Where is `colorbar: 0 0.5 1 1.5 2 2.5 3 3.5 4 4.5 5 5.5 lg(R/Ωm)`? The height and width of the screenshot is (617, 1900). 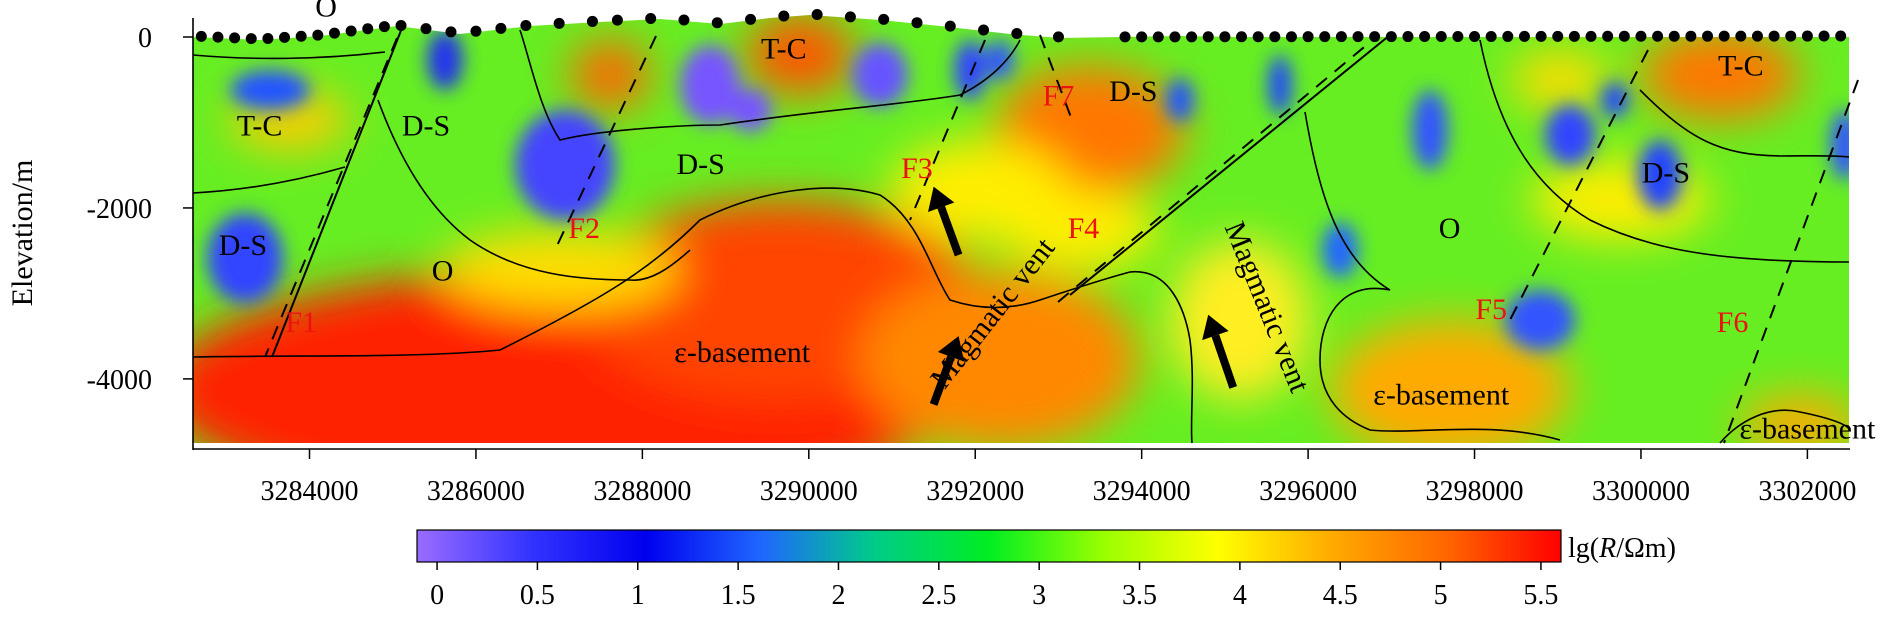
colorbar: 0 0.5 1 1.5 2 2.5 3 3.5 4 4.5 5 5.5 lg(R/Ωm) is located at coordinates (1046, 570).